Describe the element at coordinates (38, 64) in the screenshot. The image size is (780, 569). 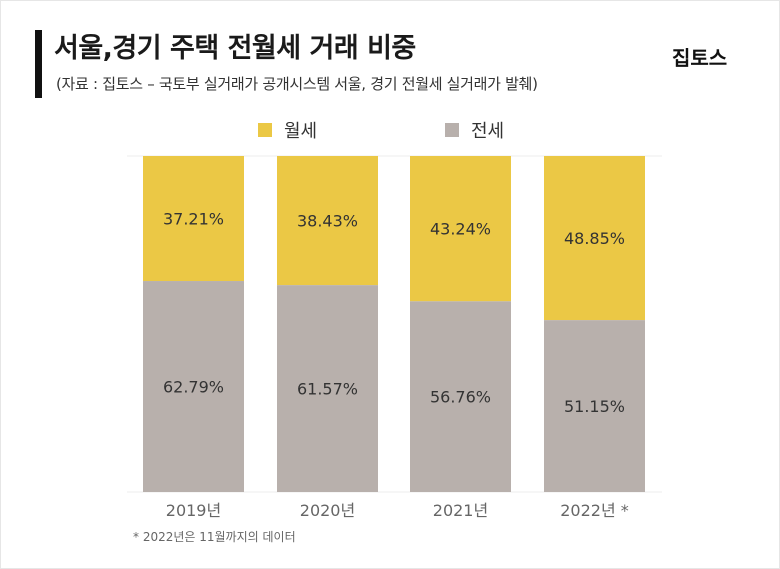
I see `title-accent-bar` at that location.